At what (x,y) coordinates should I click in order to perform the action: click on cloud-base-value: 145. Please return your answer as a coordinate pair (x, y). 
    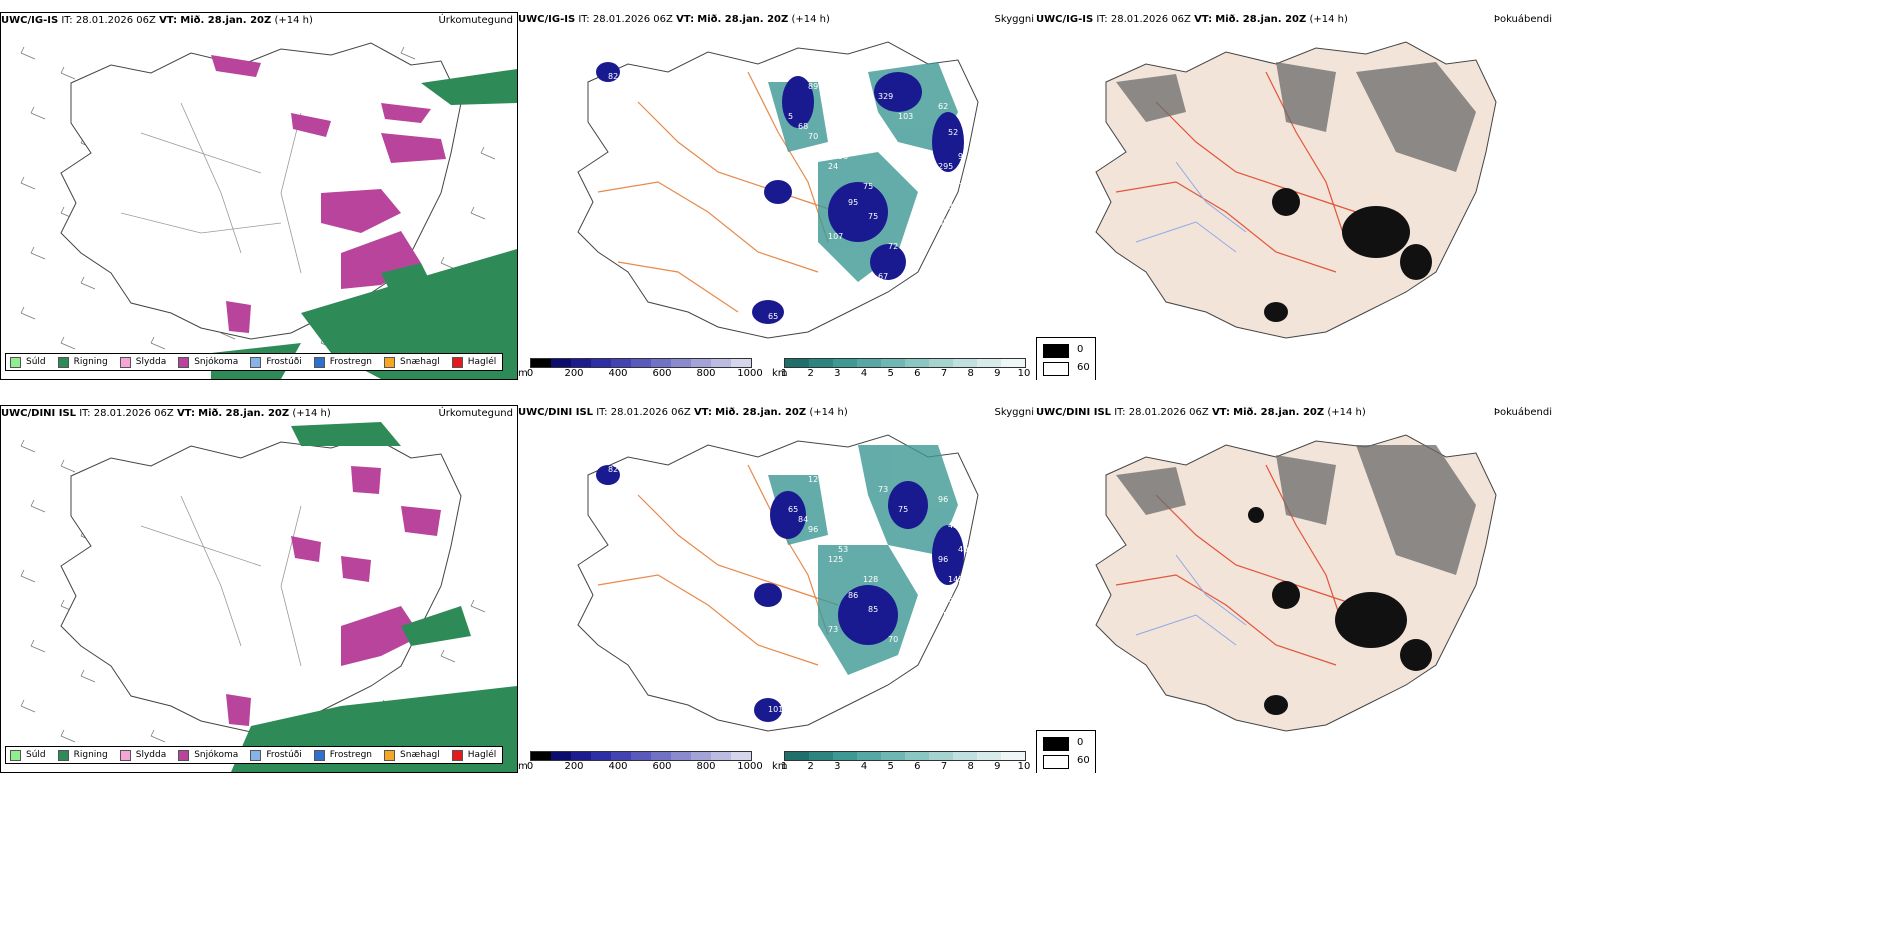
    Looking at the image, I should click on (956, 579).